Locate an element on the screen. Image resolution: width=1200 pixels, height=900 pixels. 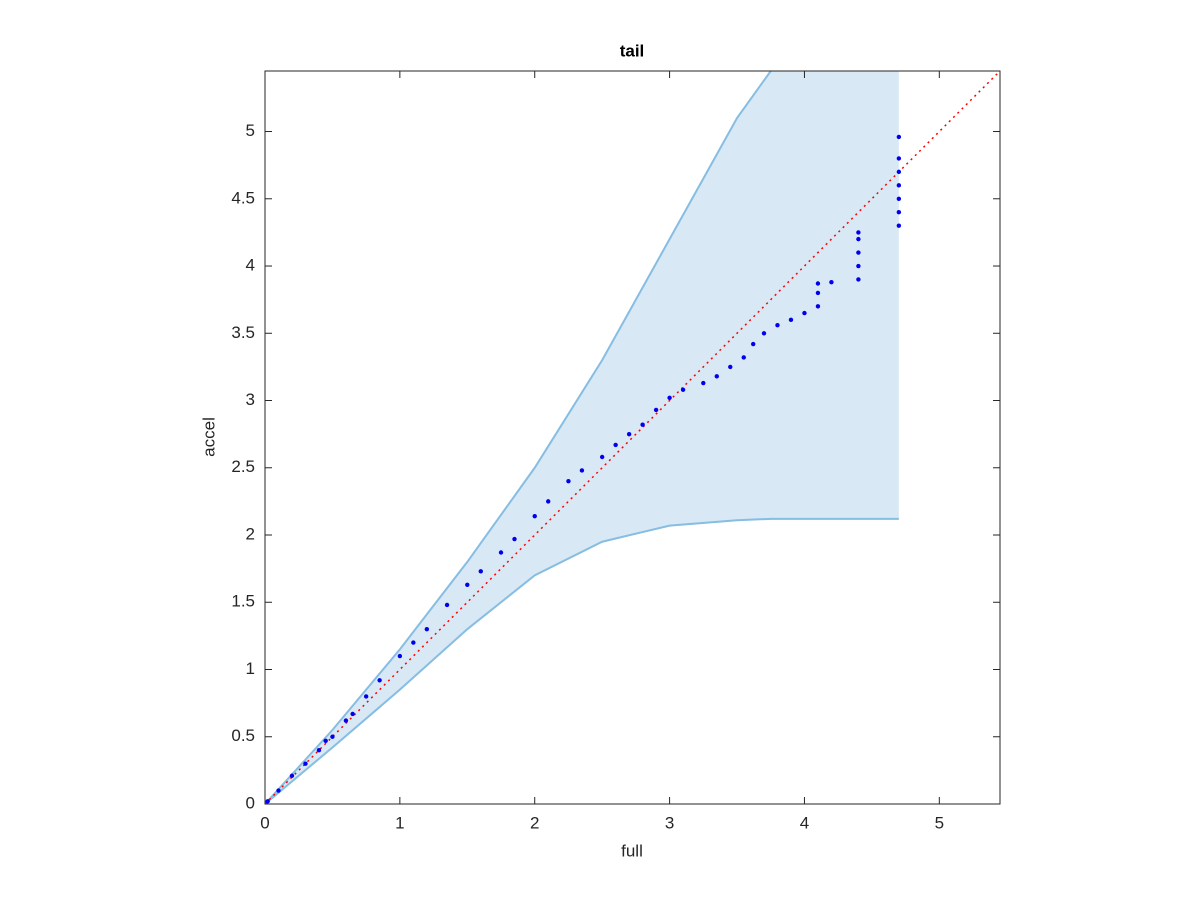
chart-title: tail is located at coordinates (632, 50).